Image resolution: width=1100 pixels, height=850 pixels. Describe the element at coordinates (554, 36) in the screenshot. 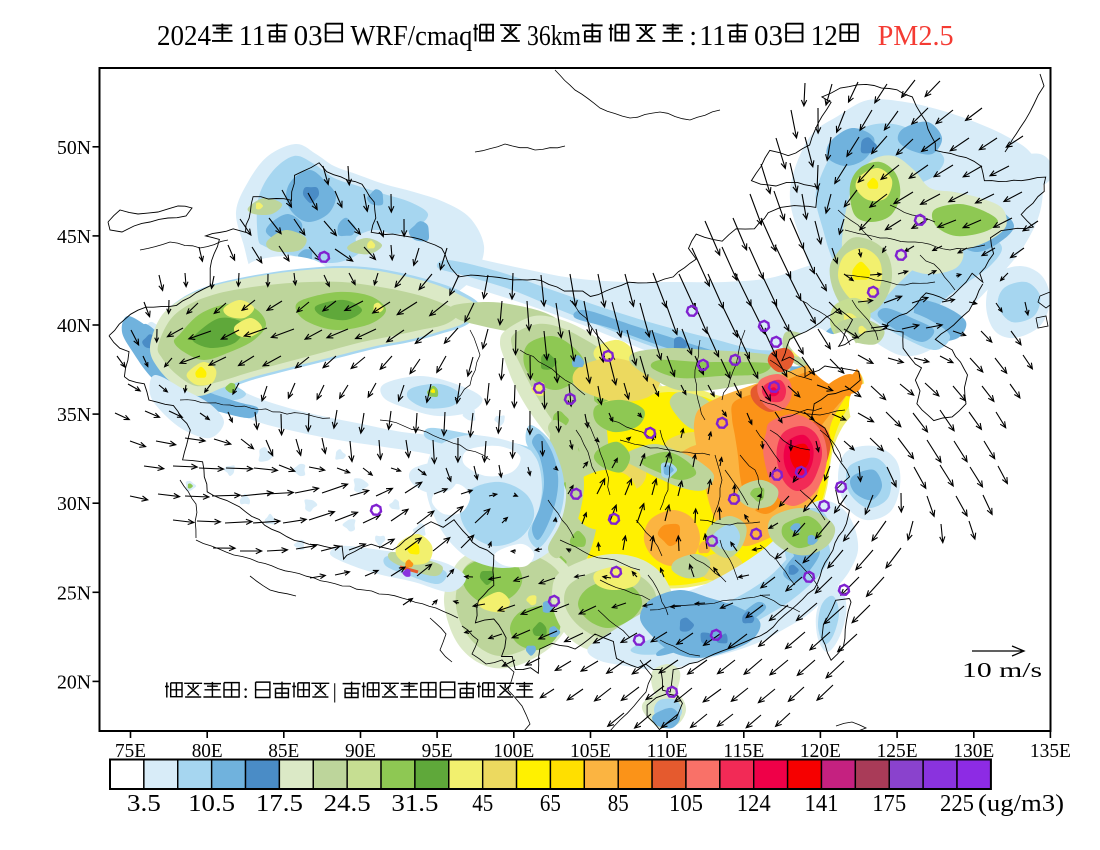

I see `svg-text: 36km` at that location.